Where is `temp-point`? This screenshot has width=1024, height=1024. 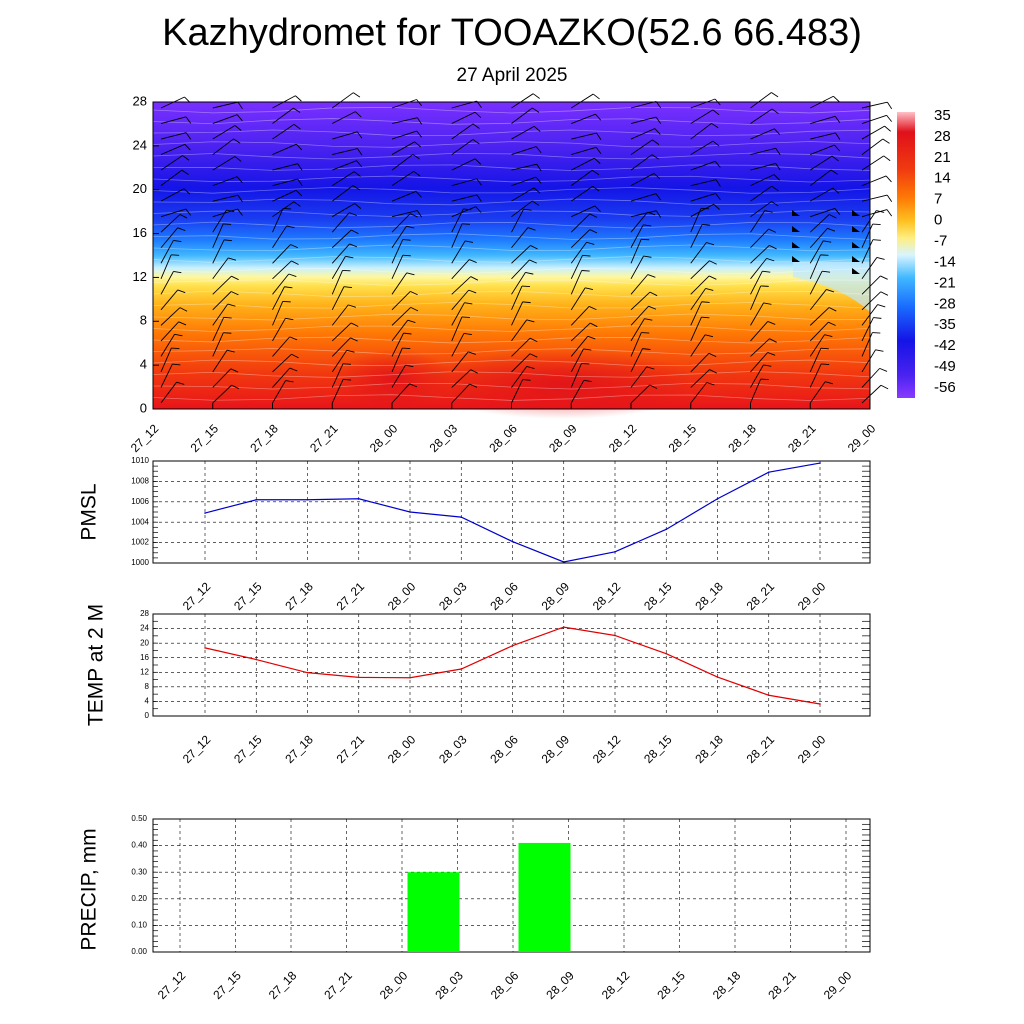
temp-point is located at coordinates (717, 677).